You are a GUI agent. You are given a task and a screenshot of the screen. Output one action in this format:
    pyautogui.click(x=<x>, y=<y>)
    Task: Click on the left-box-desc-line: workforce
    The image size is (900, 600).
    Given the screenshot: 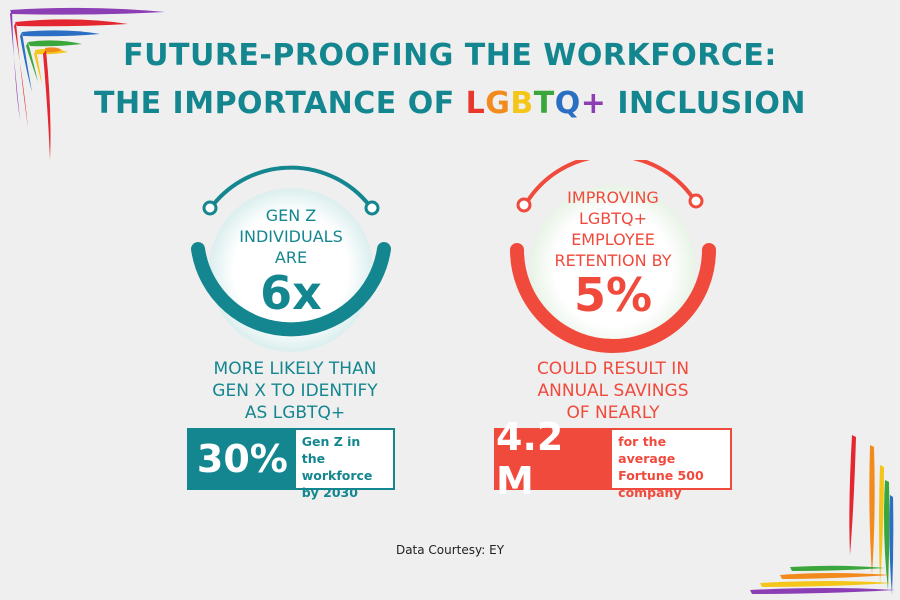 What is the action you would take?
    pyautogui.click(x=337, y=475)
    